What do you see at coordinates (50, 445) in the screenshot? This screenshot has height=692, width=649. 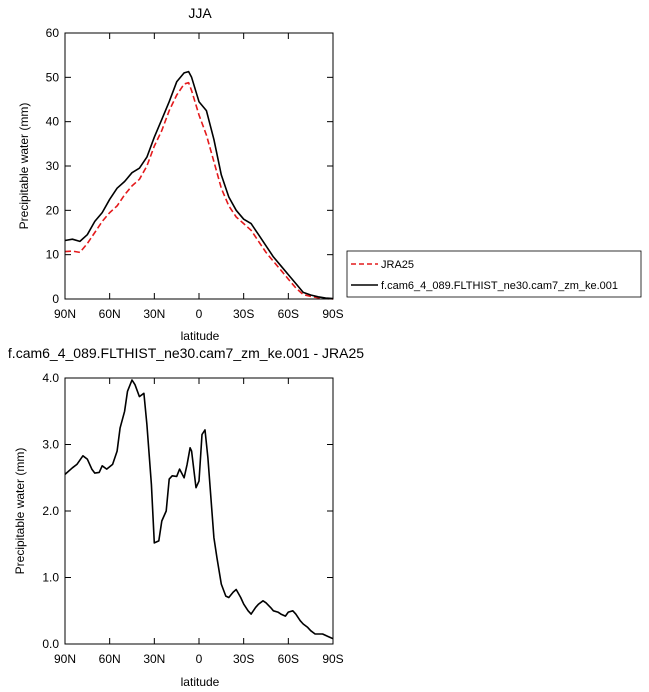 I see `y-tick-label: 3.0` at bounding box center [50, 445].